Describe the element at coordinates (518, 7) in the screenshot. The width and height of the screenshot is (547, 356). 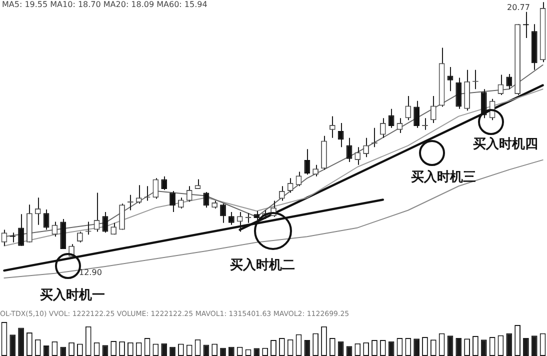
I see `annotation: 20.77` at that location.